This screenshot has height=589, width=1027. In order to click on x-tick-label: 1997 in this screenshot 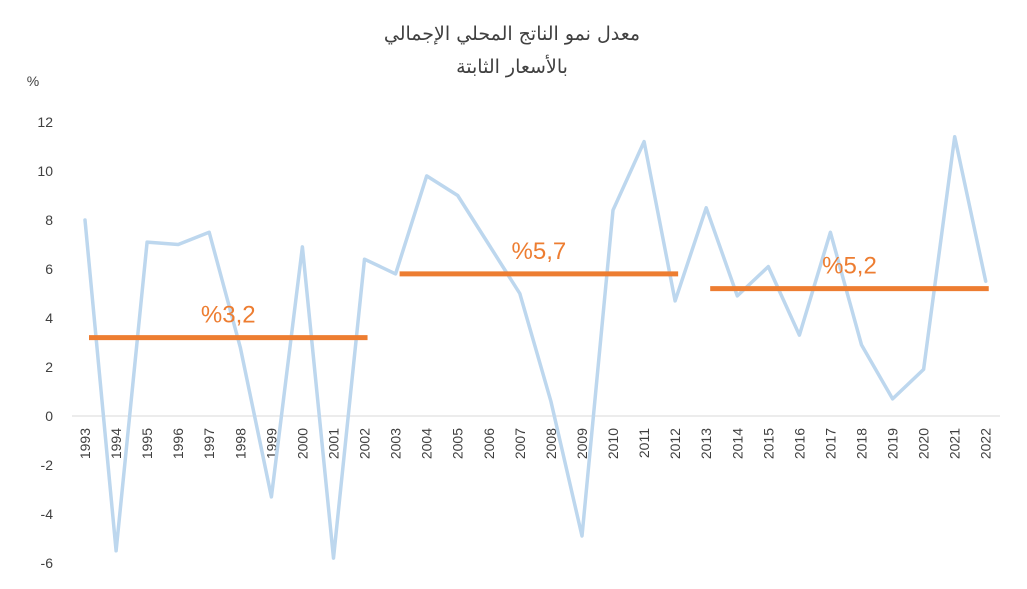, I will do `click(209, 443)`.